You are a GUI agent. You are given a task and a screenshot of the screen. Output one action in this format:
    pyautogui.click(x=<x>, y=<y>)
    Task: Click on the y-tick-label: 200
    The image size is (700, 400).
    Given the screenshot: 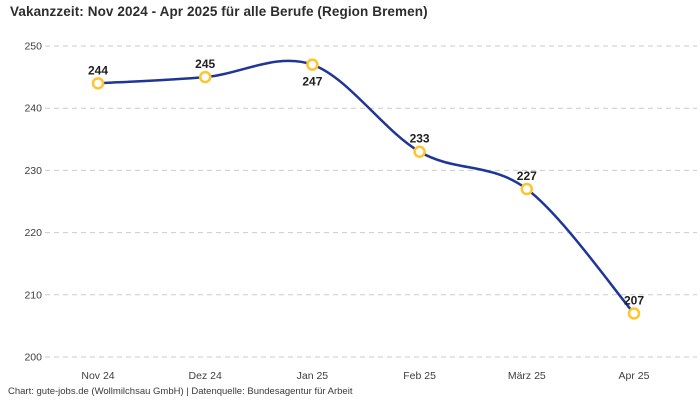 What is the action you would take?
    pyautogui.click(x=33, y=358)
    